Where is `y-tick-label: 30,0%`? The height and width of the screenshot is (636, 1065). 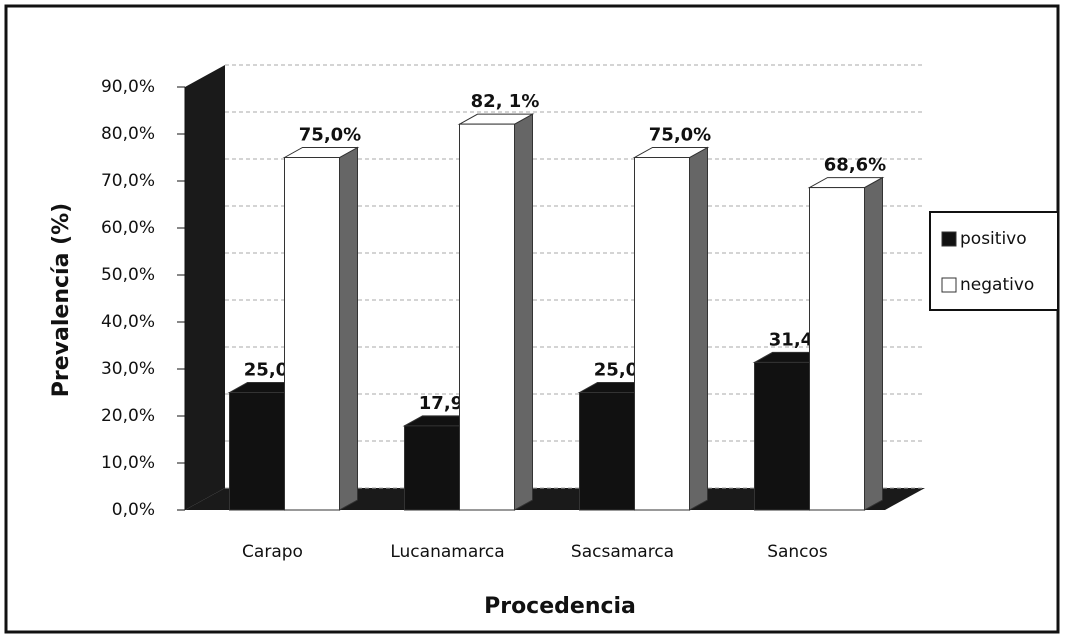 y-tick-label: 30,0% is located at coordinates (128, 369).